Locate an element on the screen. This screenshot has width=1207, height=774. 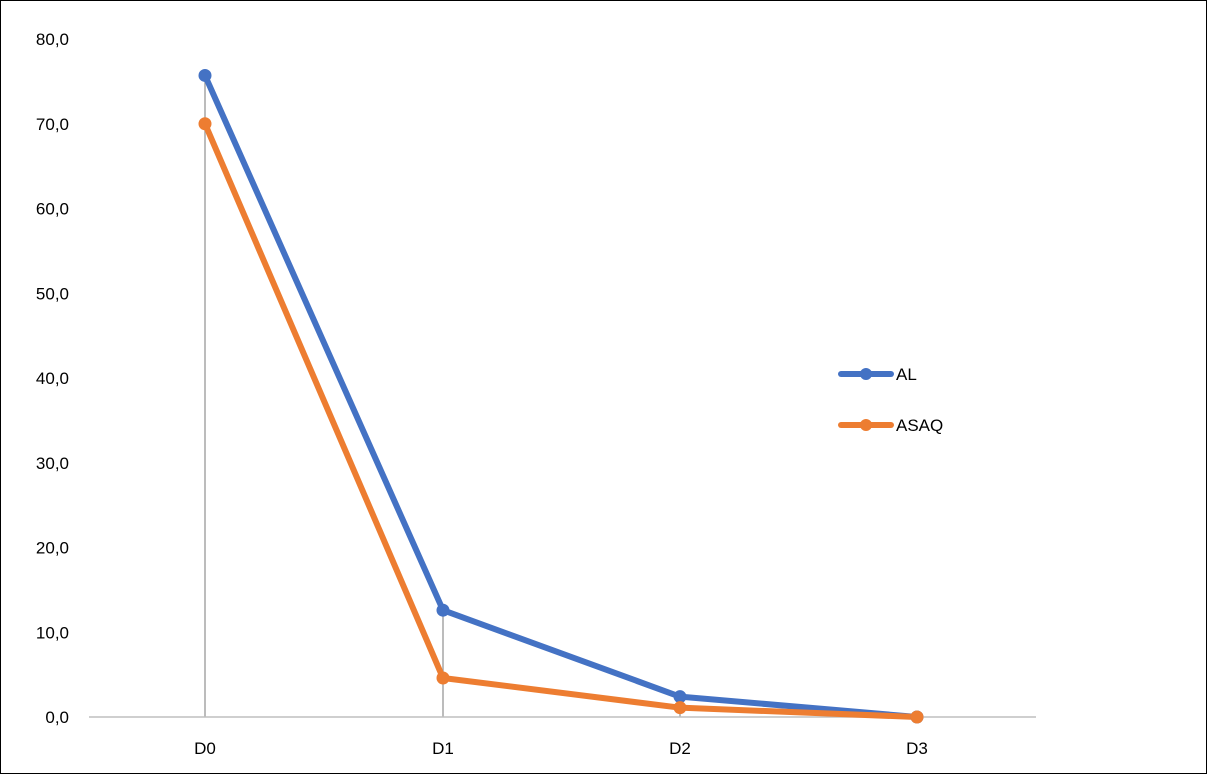
legend-label-asaq: ASAQ is located at coordinates (919, 425).